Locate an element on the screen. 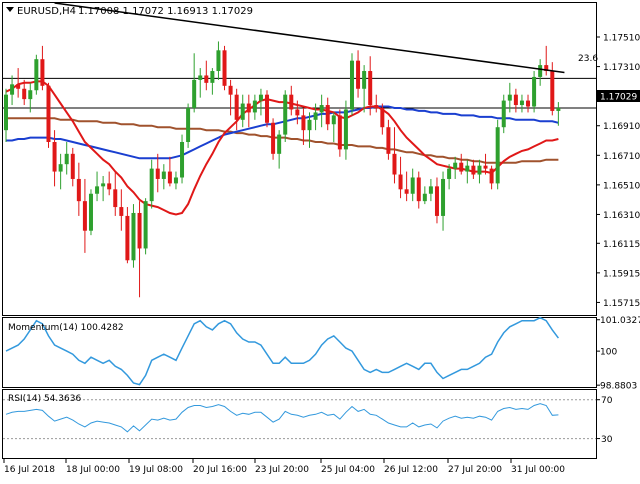 This screenshot has width=640, height=484. time-tick-label: 26 Jul 12:00 is located at coordinates (411, 470).